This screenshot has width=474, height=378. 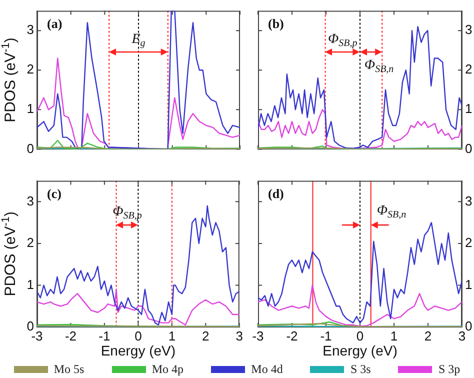 I want to click on x-tick-label: 3, so click(x=239, y=336).